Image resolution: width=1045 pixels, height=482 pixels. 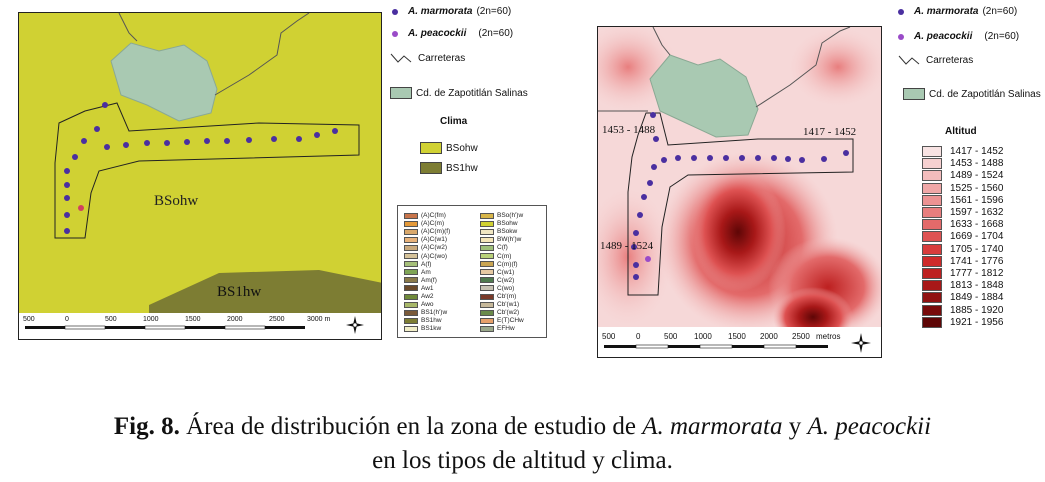 What do you see at coordinates (510, 321) in the screenshot?
I see `climate-type-label: E(T)CHw` at bounding box center [510, 321].